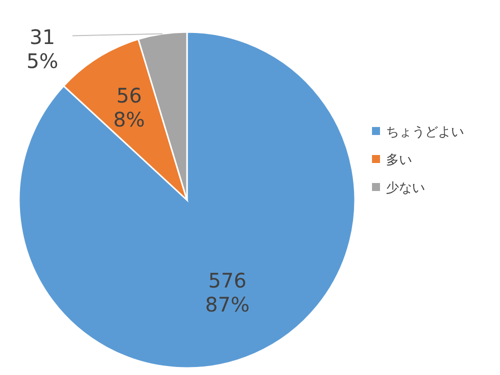  I want to click on legend-label: 多い, so click(399, 160).